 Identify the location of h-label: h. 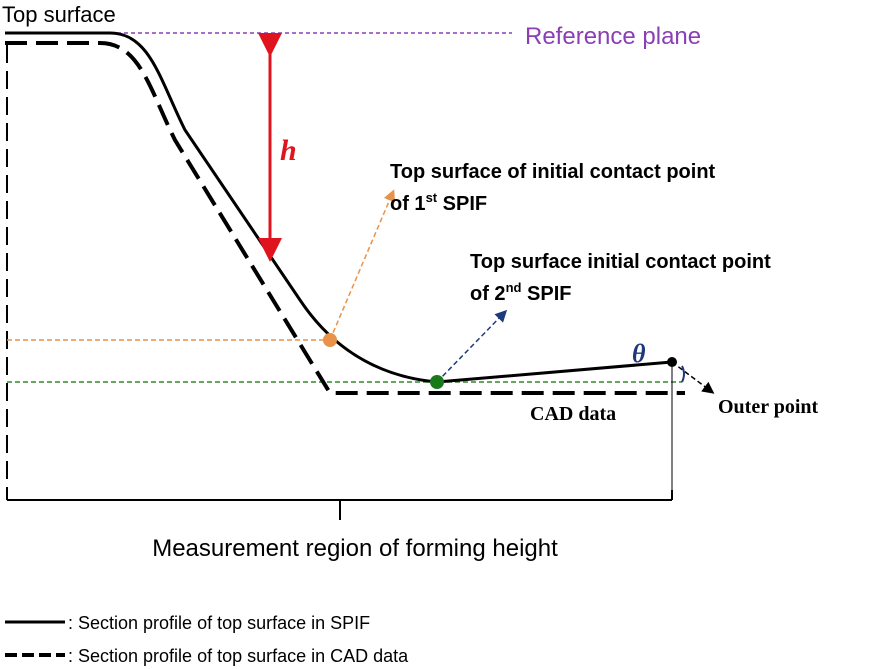
(288, 150).